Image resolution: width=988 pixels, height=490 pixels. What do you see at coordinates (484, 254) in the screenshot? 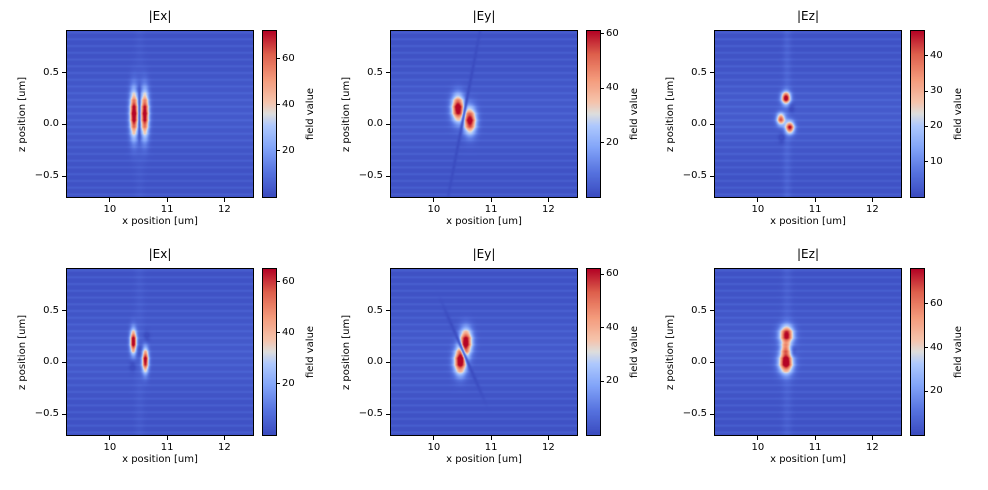
I see `plot-title: |Ey|` at bounding box center [484, 254].